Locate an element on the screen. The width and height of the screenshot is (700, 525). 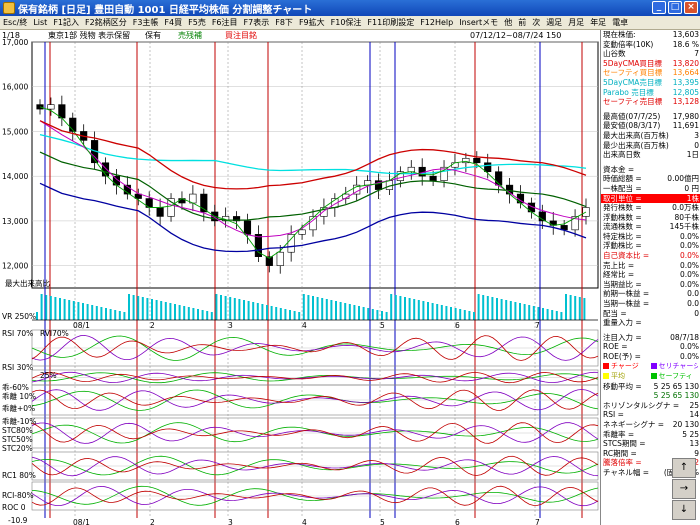
menu-item-10: F9拡大 is located at coordinates (311, 22).